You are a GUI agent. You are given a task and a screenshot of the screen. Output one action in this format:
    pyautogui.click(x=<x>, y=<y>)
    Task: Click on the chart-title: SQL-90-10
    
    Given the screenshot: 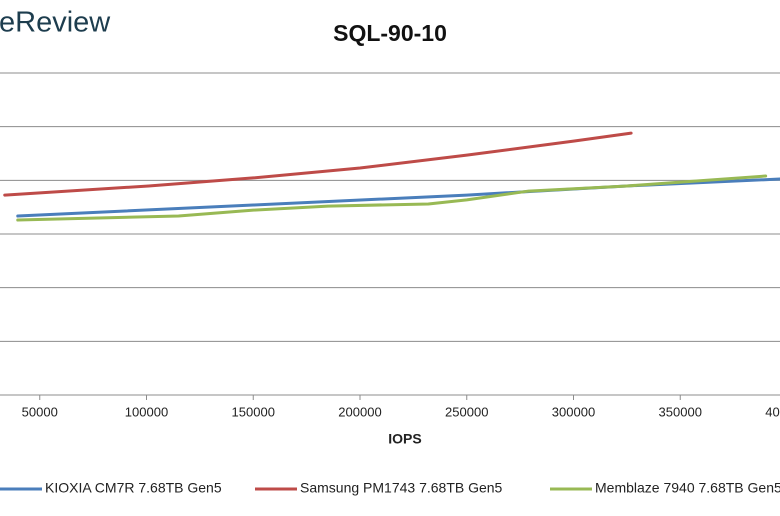 What is the action you would take?
    pyautogui.click(x=390, y=33)
    